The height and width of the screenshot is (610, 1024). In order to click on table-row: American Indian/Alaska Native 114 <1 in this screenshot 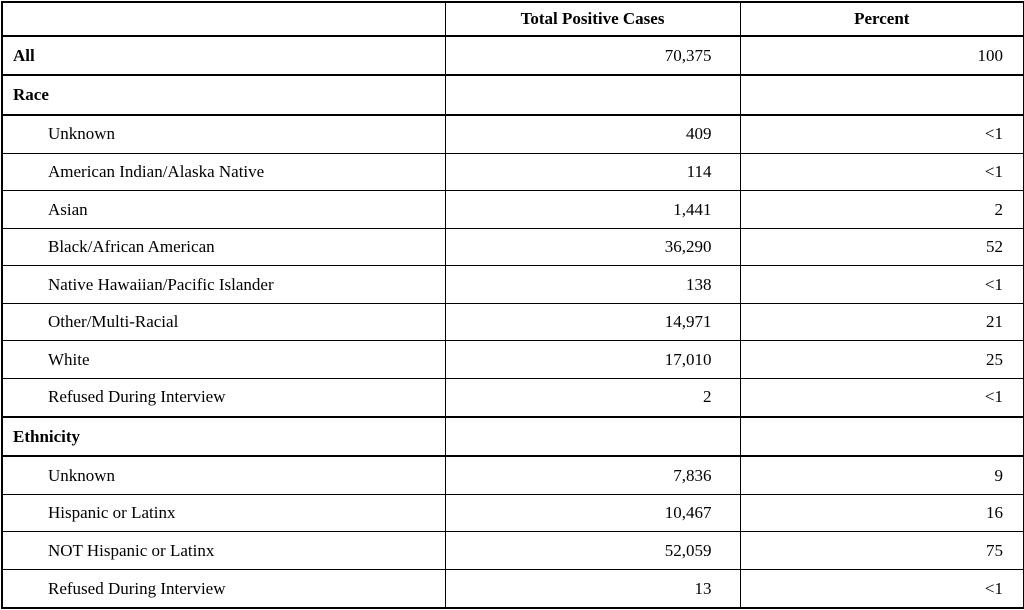, I will do `click(512, 172)`.